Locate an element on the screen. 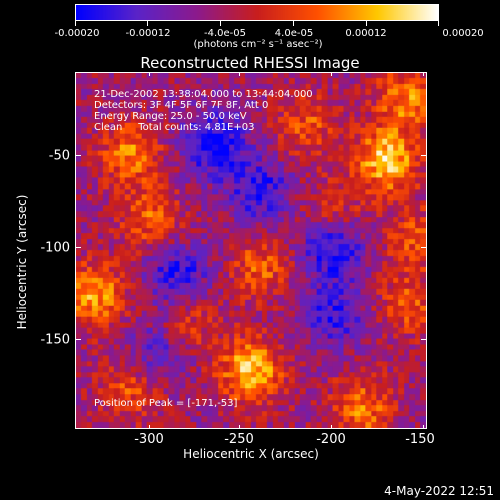 This screenshot has height=500, width=500. colorbar-label: -0.00012 is located at coordinates (148, 33).